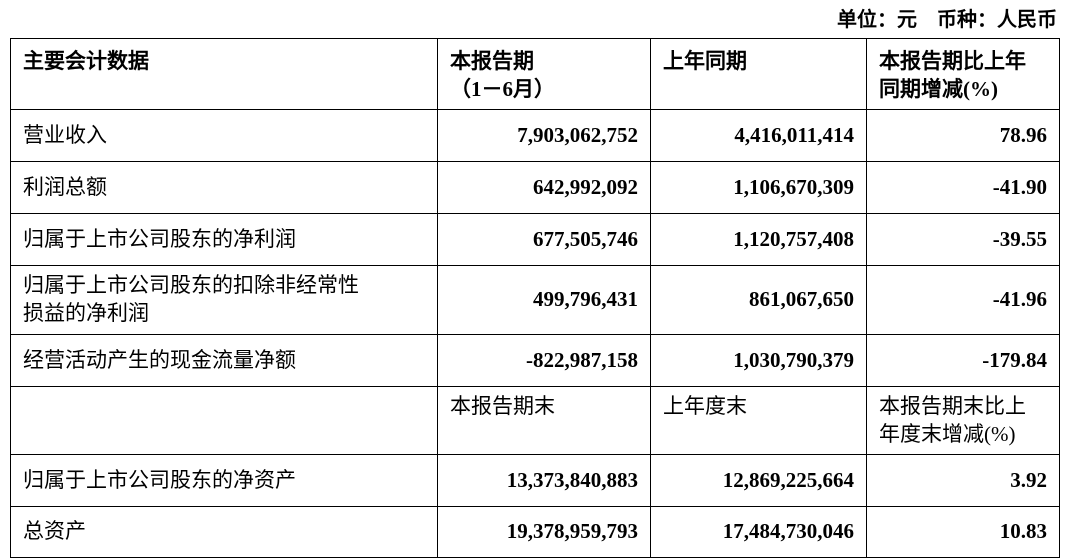  What do you see at coordinates (963, 420) in the screenshot?
I see `subheader-change-percent: 本报告期末比上 年度末增减(%)` at bounding box center [963, 420].